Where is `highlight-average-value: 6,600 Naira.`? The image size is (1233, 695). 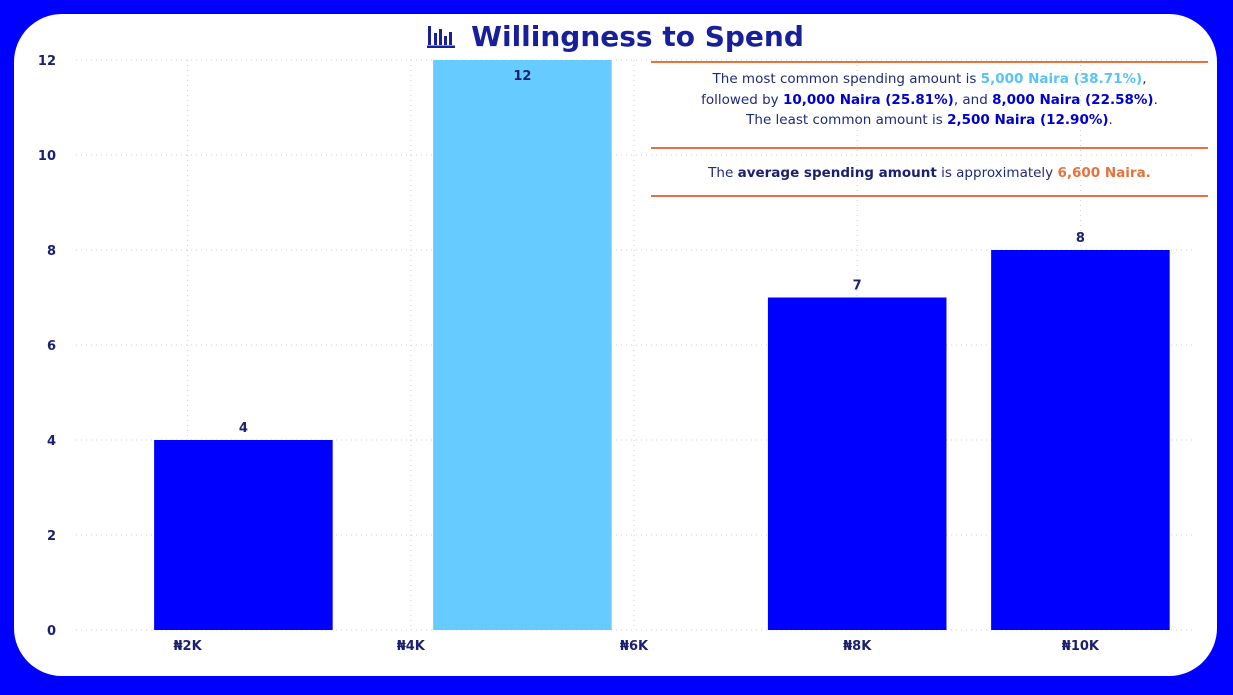 highlight-average-value: 6,600 Naira. is located at coordinates (1104, 173).